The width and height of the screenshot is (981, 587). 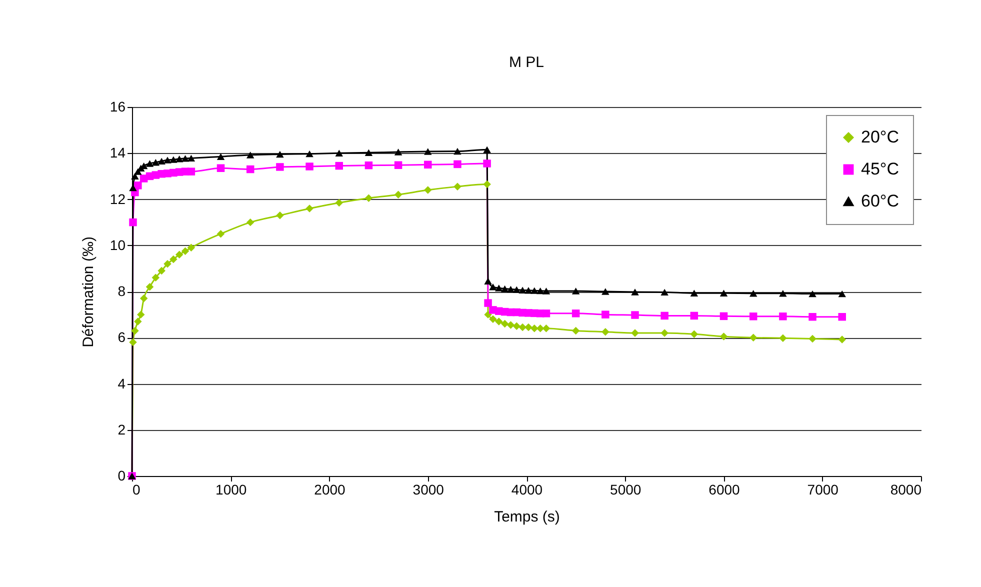 I want to click on x-tick-label: 5000, so click(x=626, y=490).